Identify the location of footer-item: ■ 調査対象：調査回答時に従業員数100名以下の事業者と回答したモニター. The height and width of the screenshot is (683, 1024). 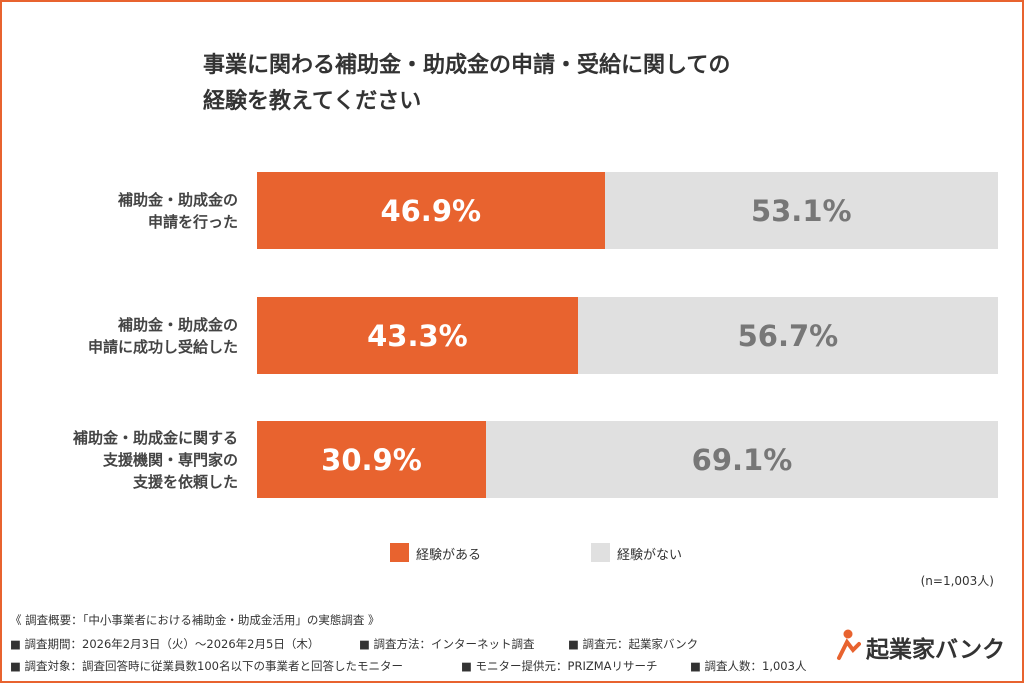
(206, 666).